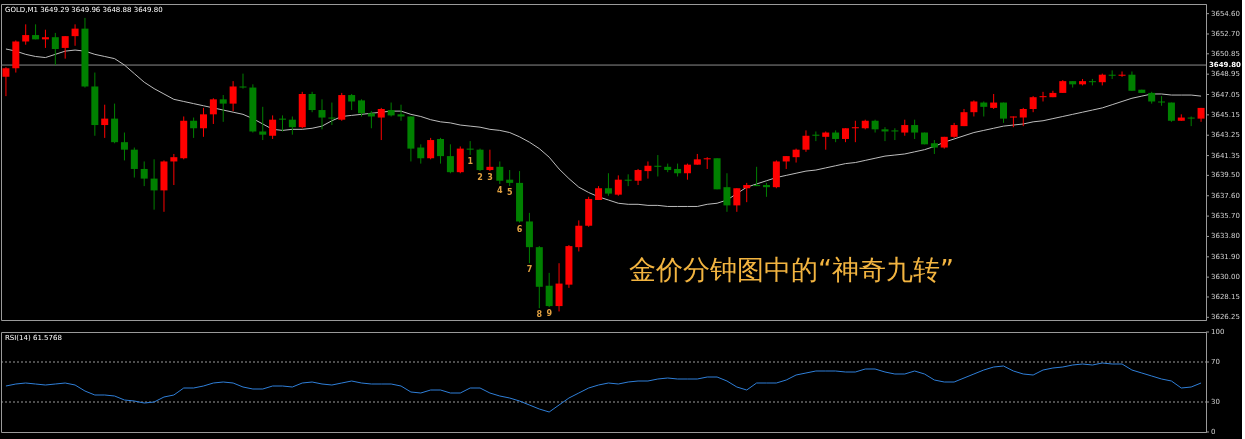 Image resolution: width=1245 pixels, height=439 pixels. What do you see at coordinates (549, 314) in the screenshot?
I see `text: 9` at bounding box center [549, 314].